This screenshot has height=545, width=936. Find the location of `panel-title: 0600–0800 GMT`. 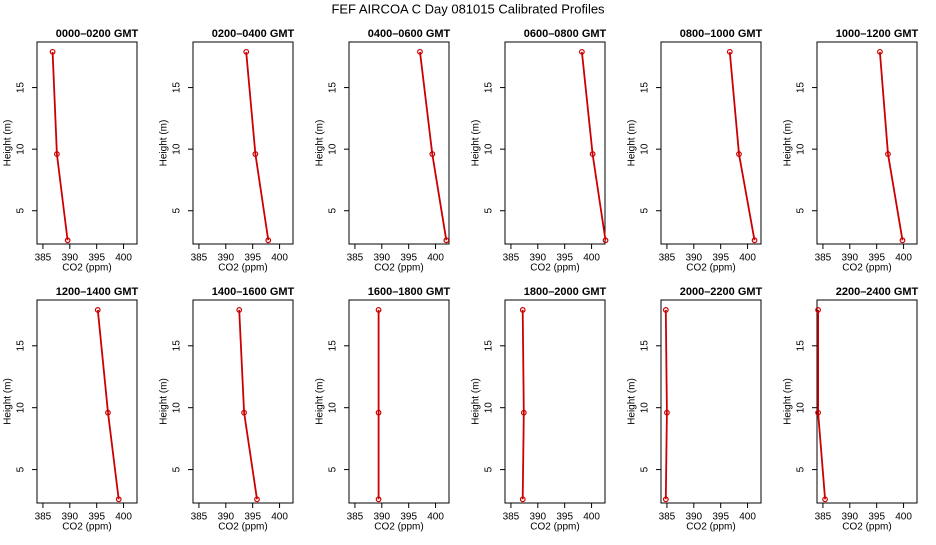

panel-title: 0600–0800 GMT is located at coordinates (565, 34).